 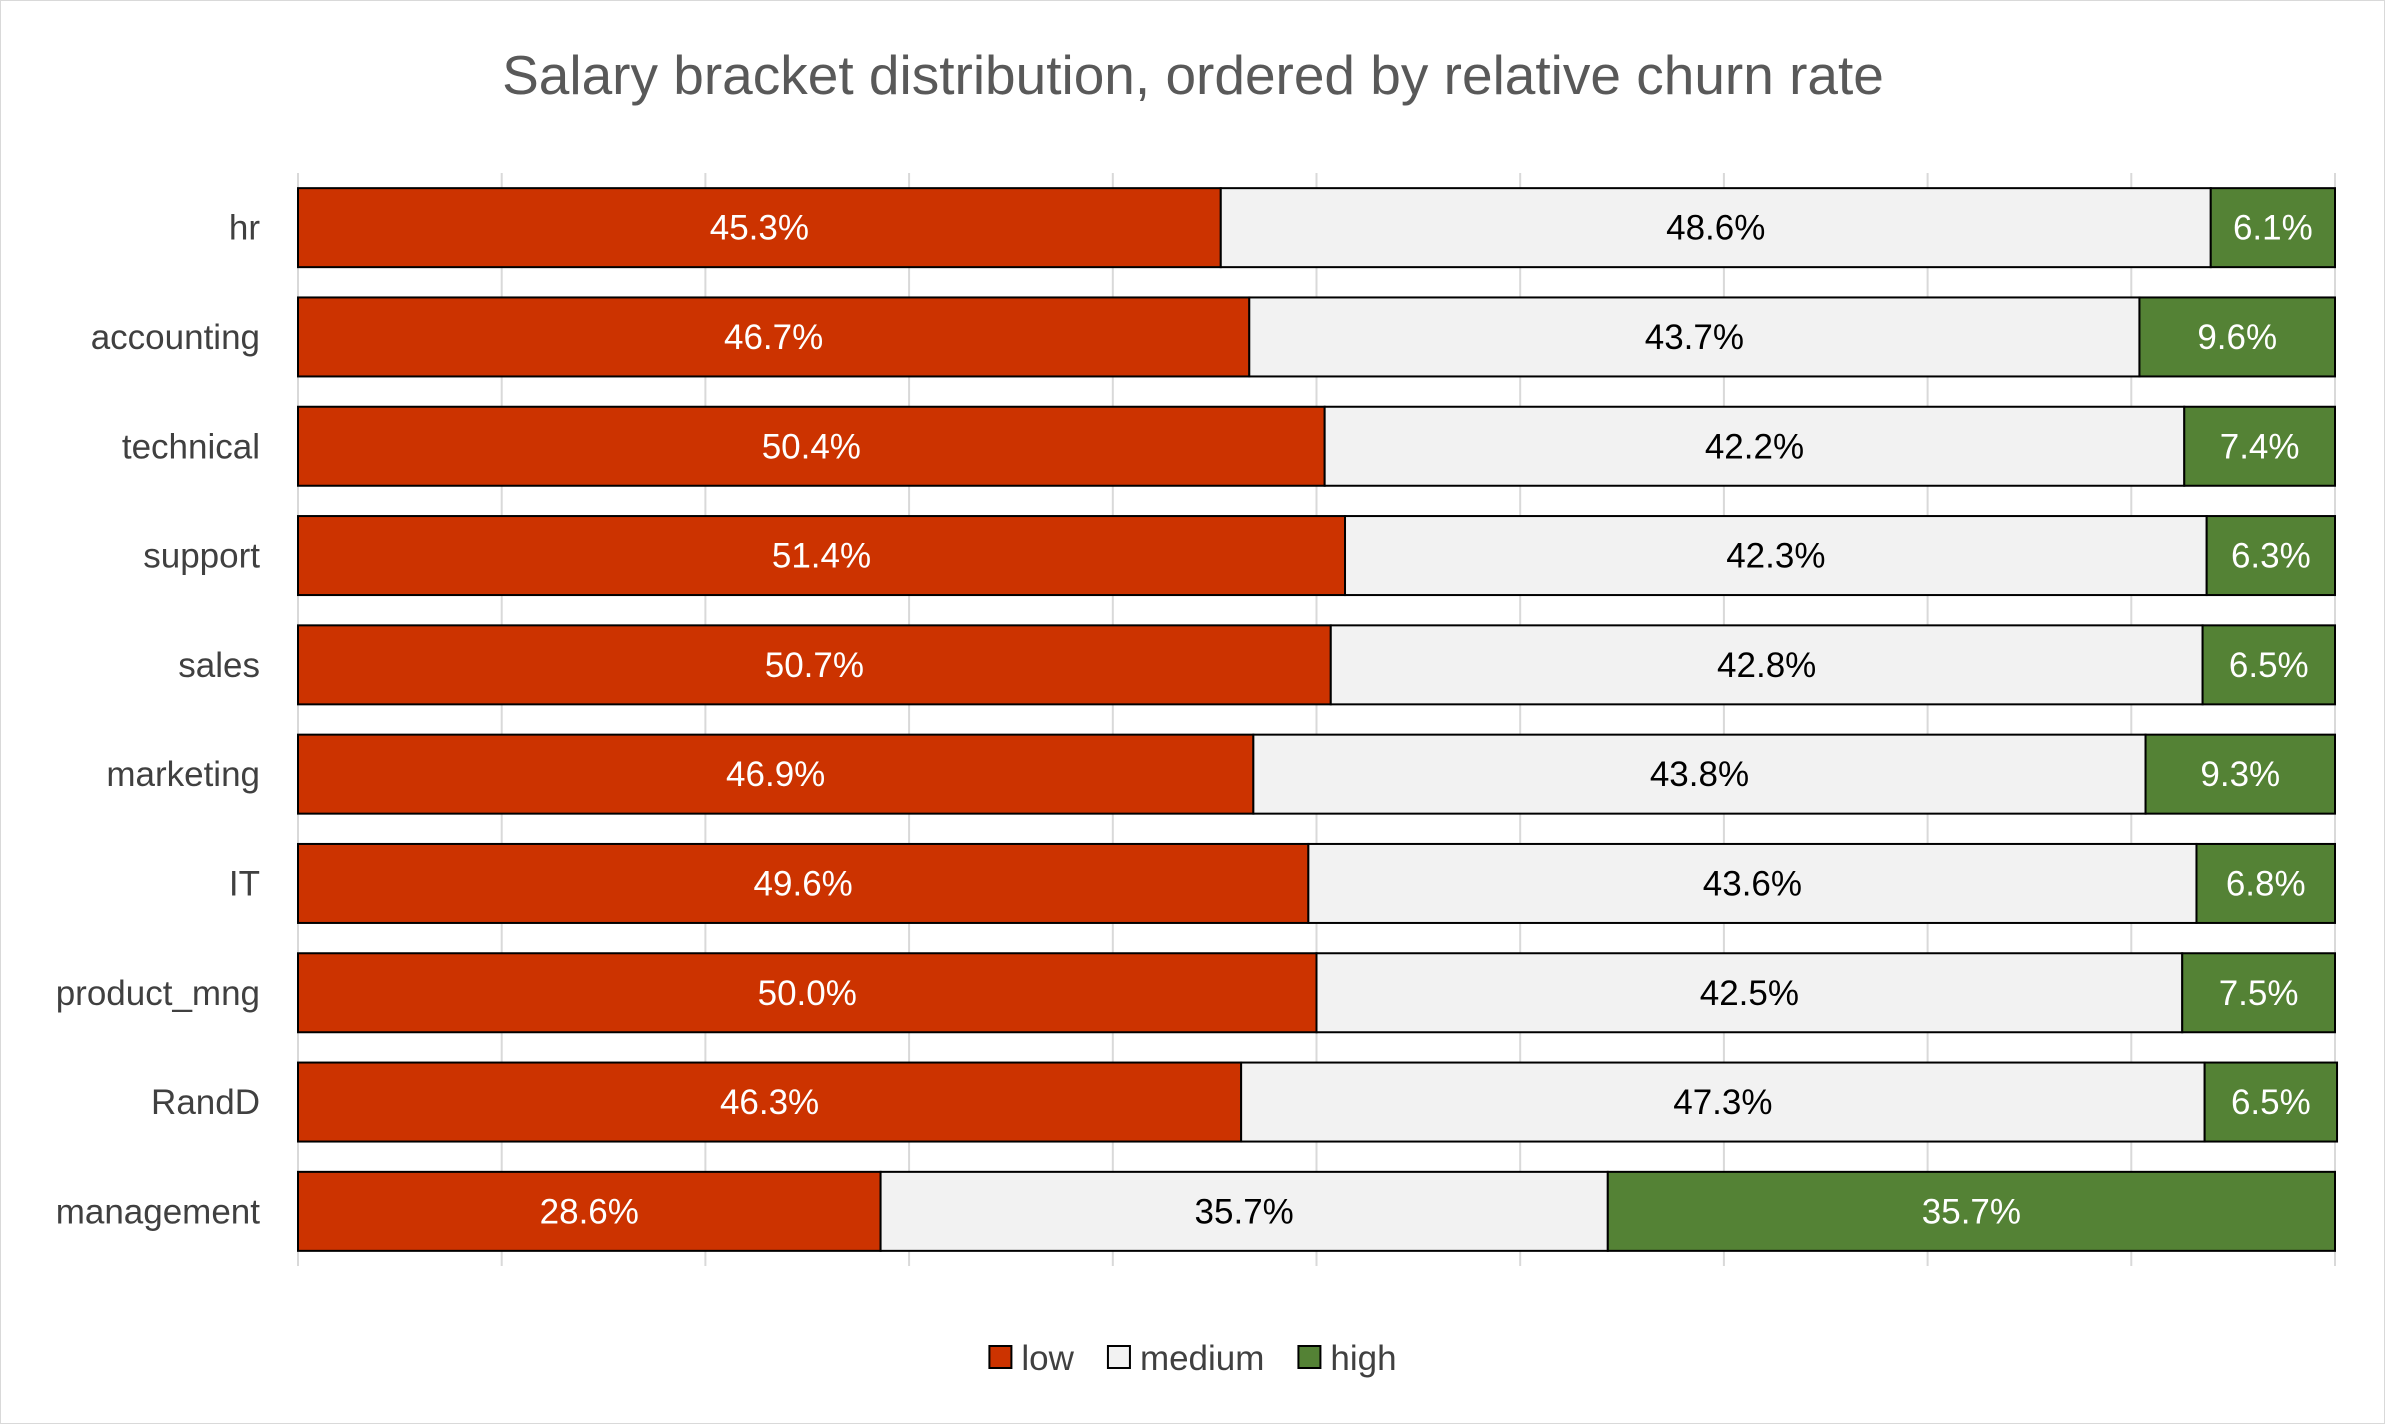 I want to click on data-label-low-sales: 50.7%, so click(x=814, y=665).